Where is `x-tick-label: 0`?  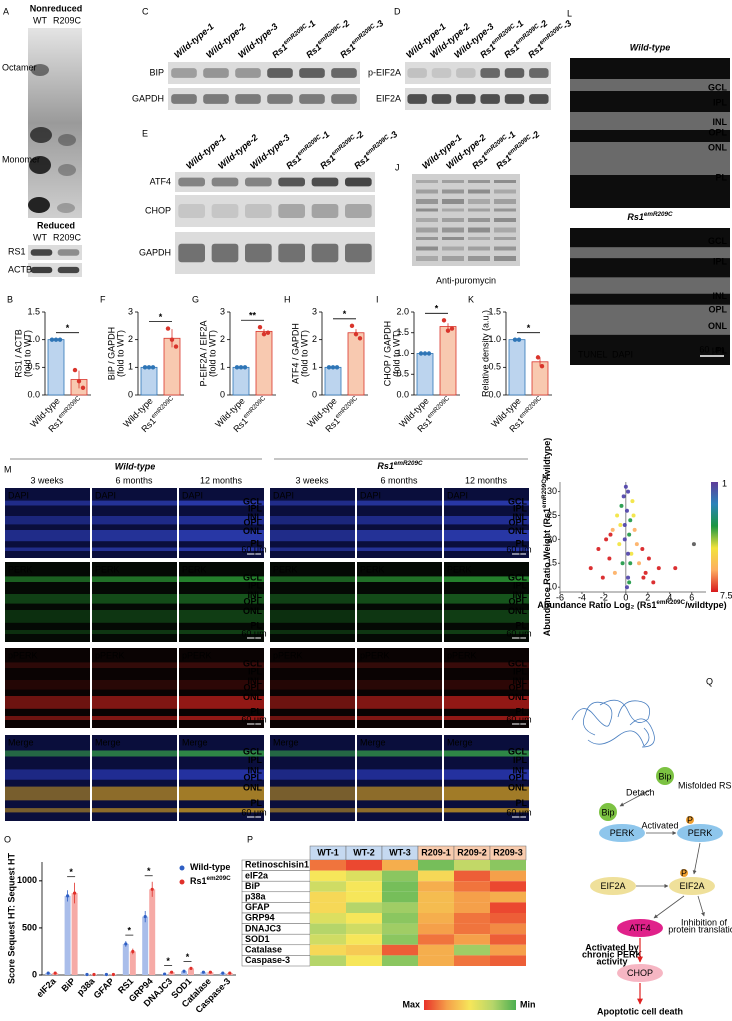
x-tick-label: 0 is located at coordinates (625, 597).